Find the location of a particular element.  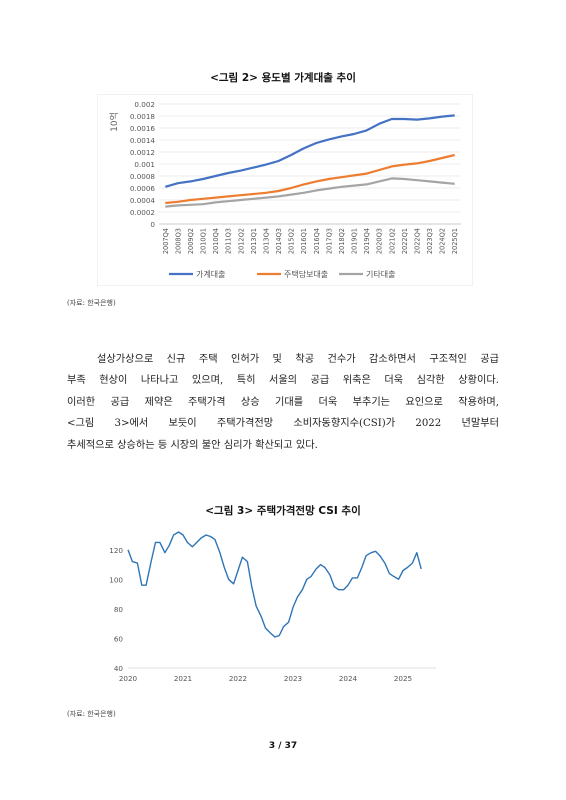

figure2-ytick-label: 0.0004 is located at coordinates (143, 200).